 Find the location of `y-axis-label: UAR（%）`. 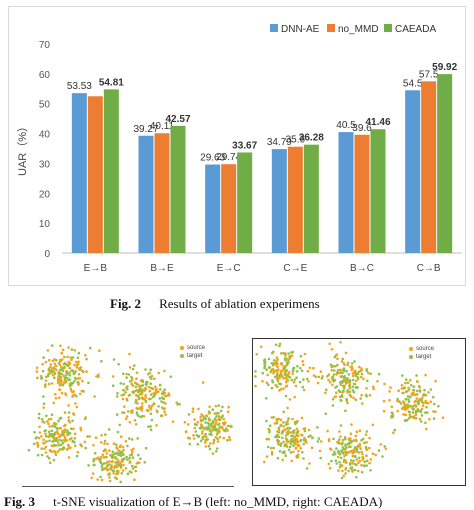

y-axis-label: UAR（%） is located at coordinates (22, 148).